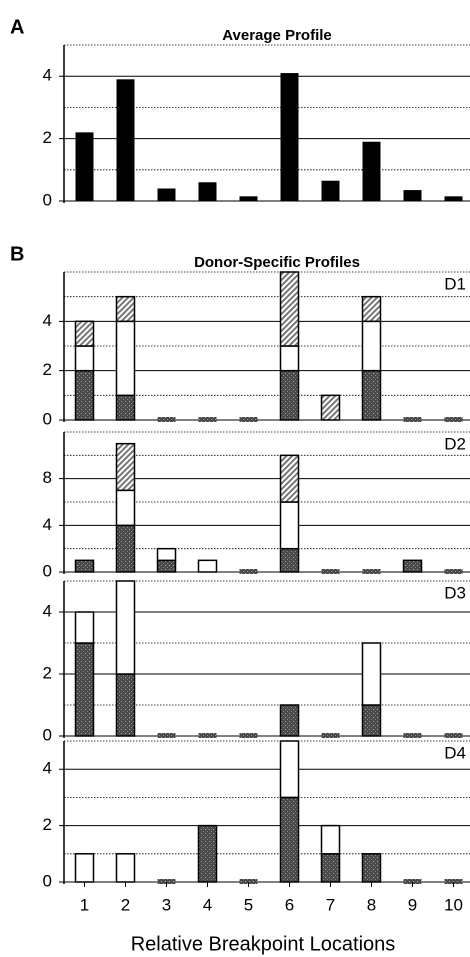 Image resolution: width=470 pixels, height=957 pixels. What do you see at coordinates (248, 904) in the screenshot?
I see `x-tick-label: 5` at bounding box center [248, 904].